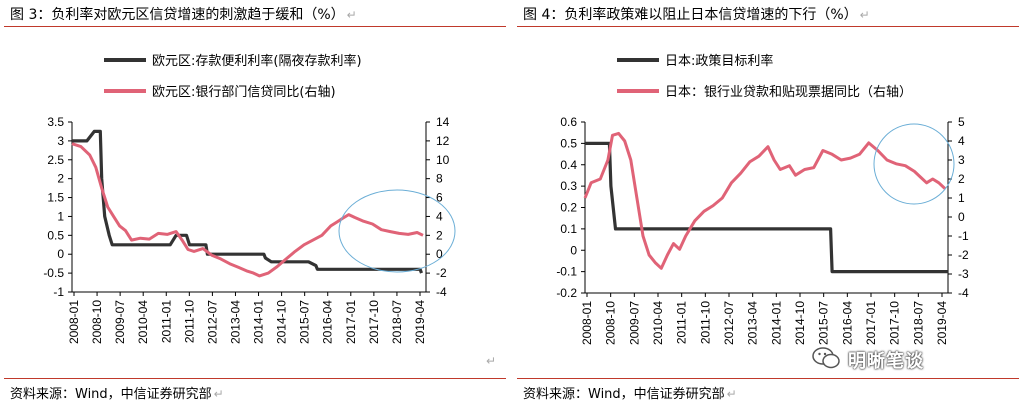  Describe the element at coordinates (439, 235) in the screenshot. I see `right-tick-label: 2` at that location.